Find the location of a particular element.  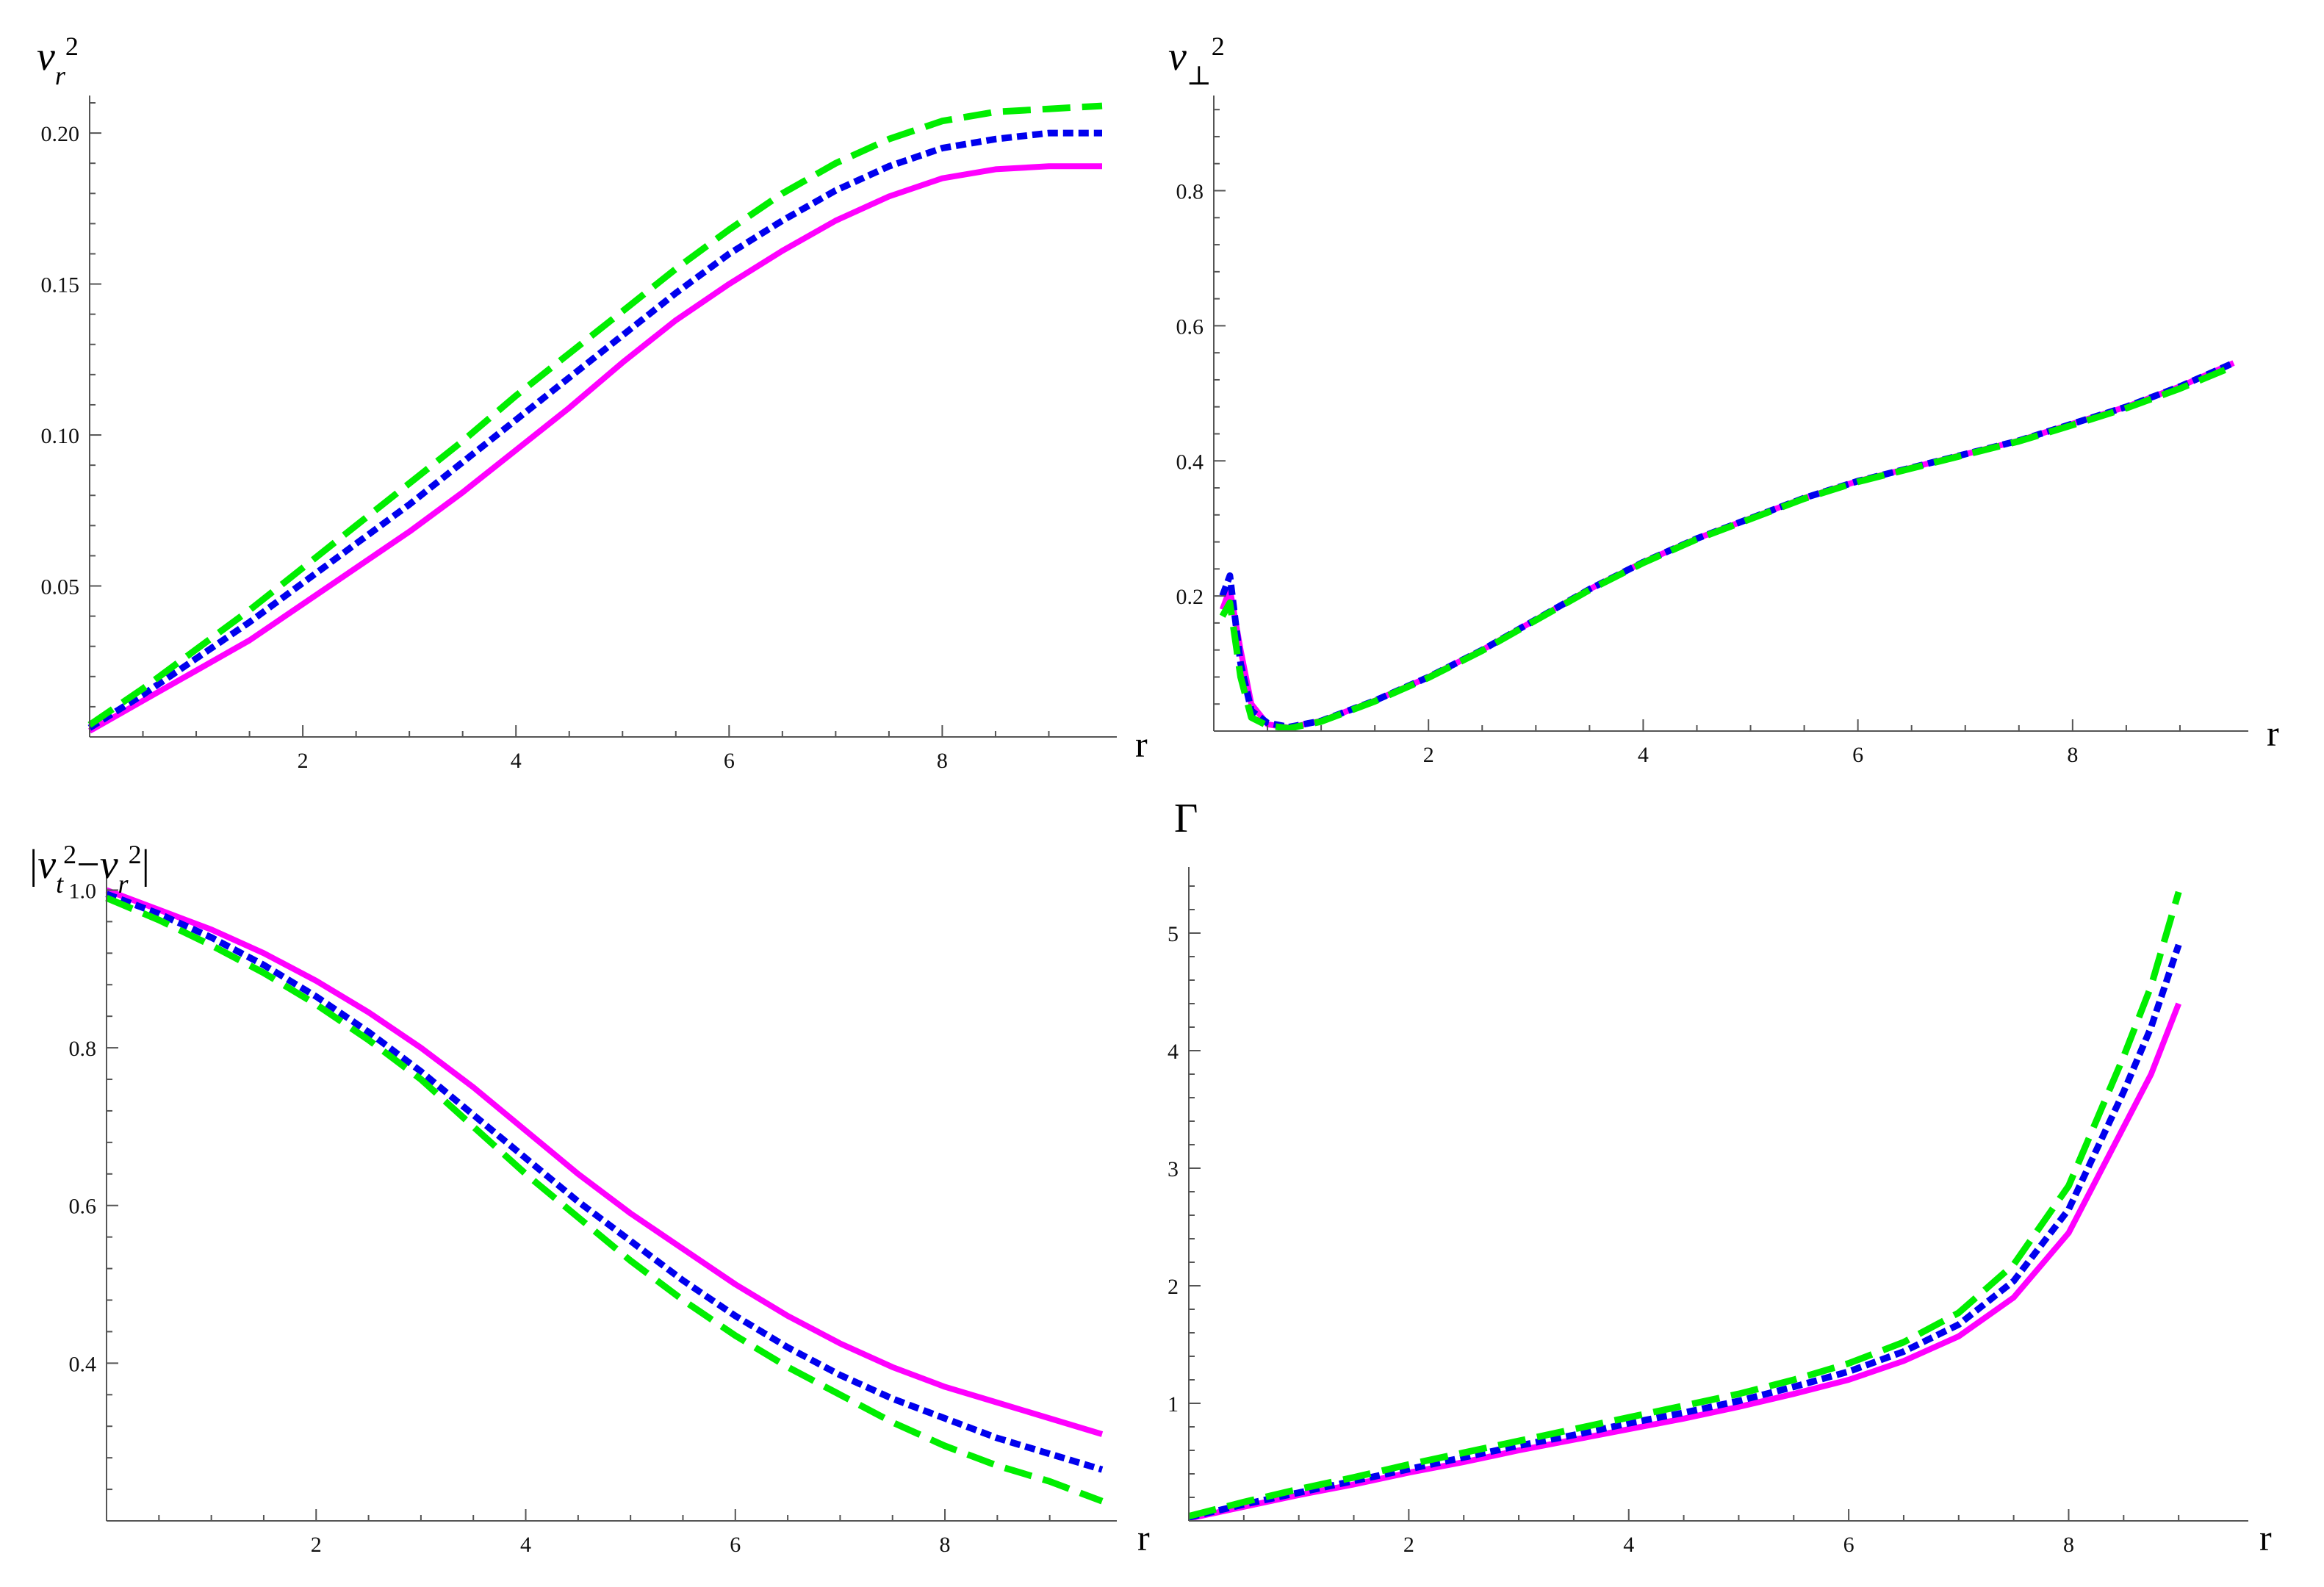

panel-vperp2-x-tick-label: 4 is located at coordinates (1643, 755).